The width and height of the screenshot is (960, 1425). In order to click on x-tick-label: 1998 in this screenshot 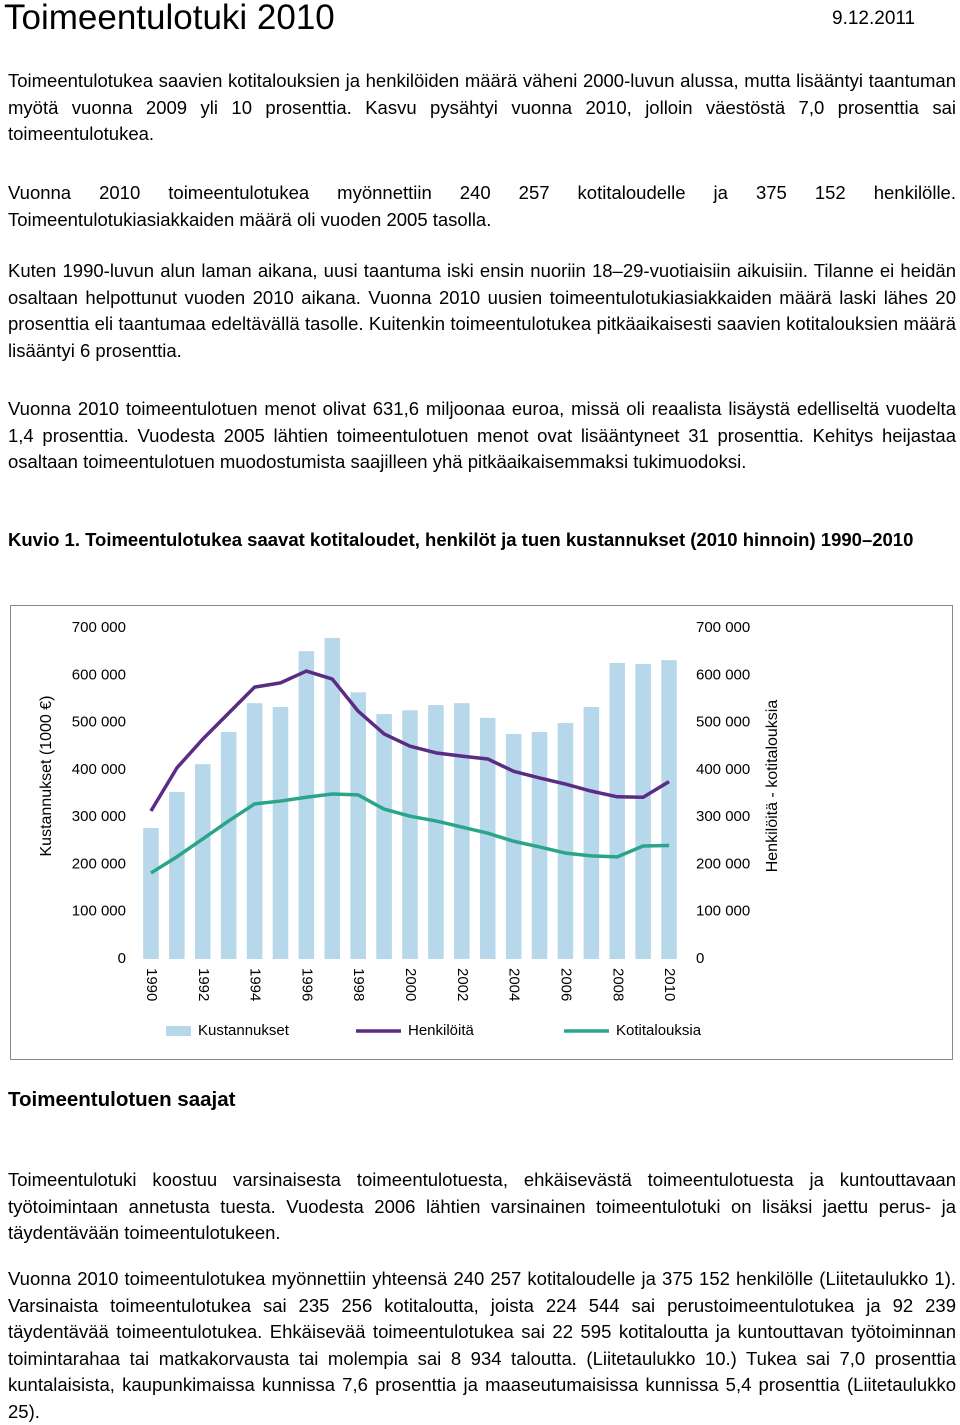, I will do `click(358, 984)`.